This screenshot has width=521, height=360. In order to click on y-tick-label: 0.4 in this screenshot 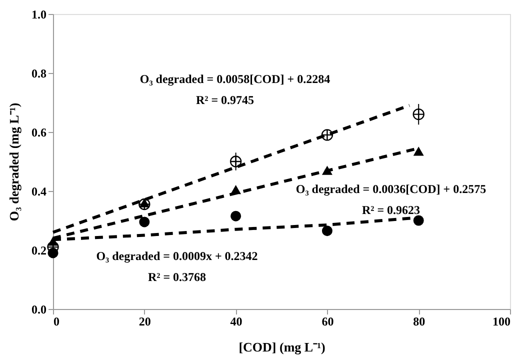, I will do `click(39, 191)`.